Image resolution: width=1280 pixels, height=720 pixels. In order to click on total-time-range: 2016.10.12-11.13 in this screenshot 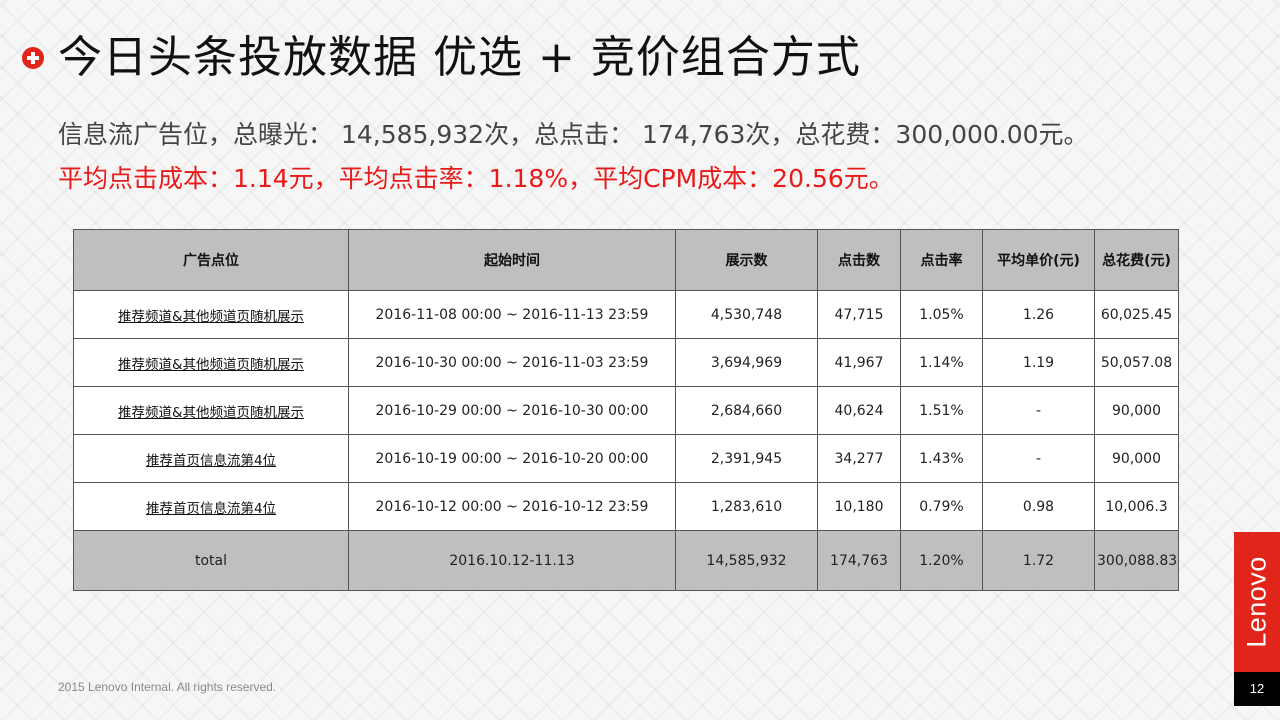, I will do `click(512, 560)`.